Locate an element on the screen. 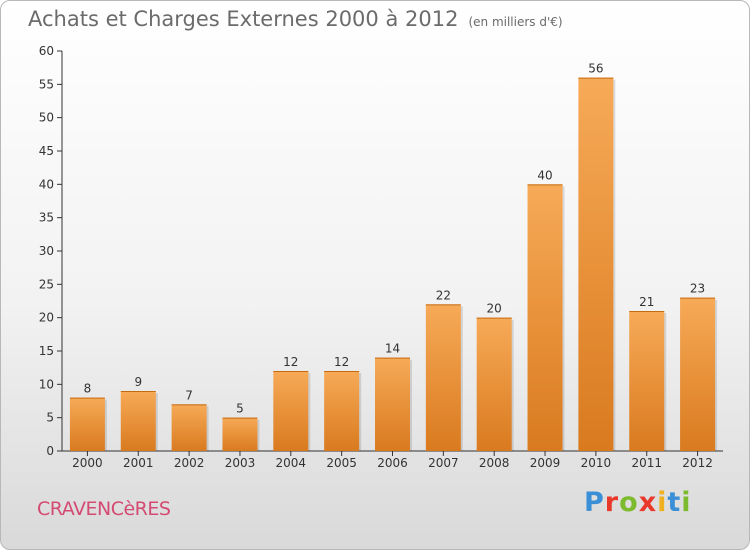  data-label-2001: 9 is located at coordinates (138, 382).